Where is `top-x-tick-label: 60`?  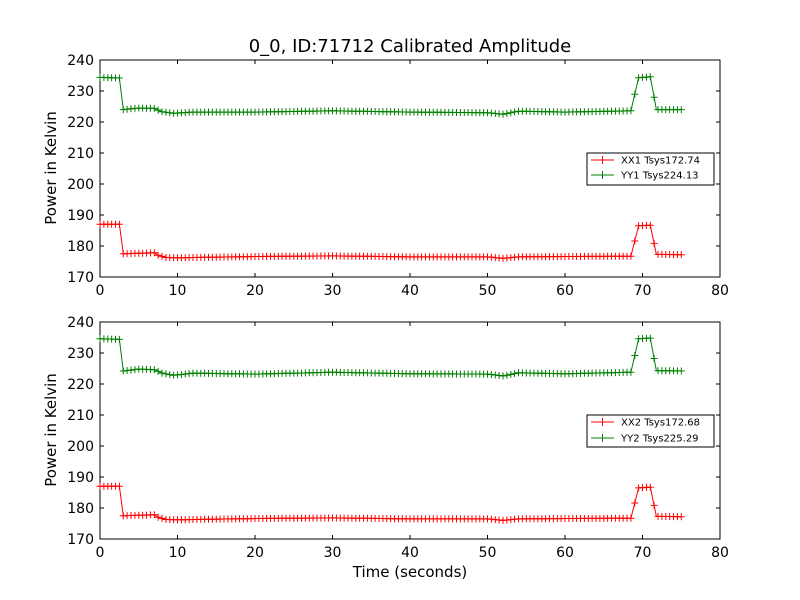
top-x-tick-label: 60 is located at coordinates (565, 291).